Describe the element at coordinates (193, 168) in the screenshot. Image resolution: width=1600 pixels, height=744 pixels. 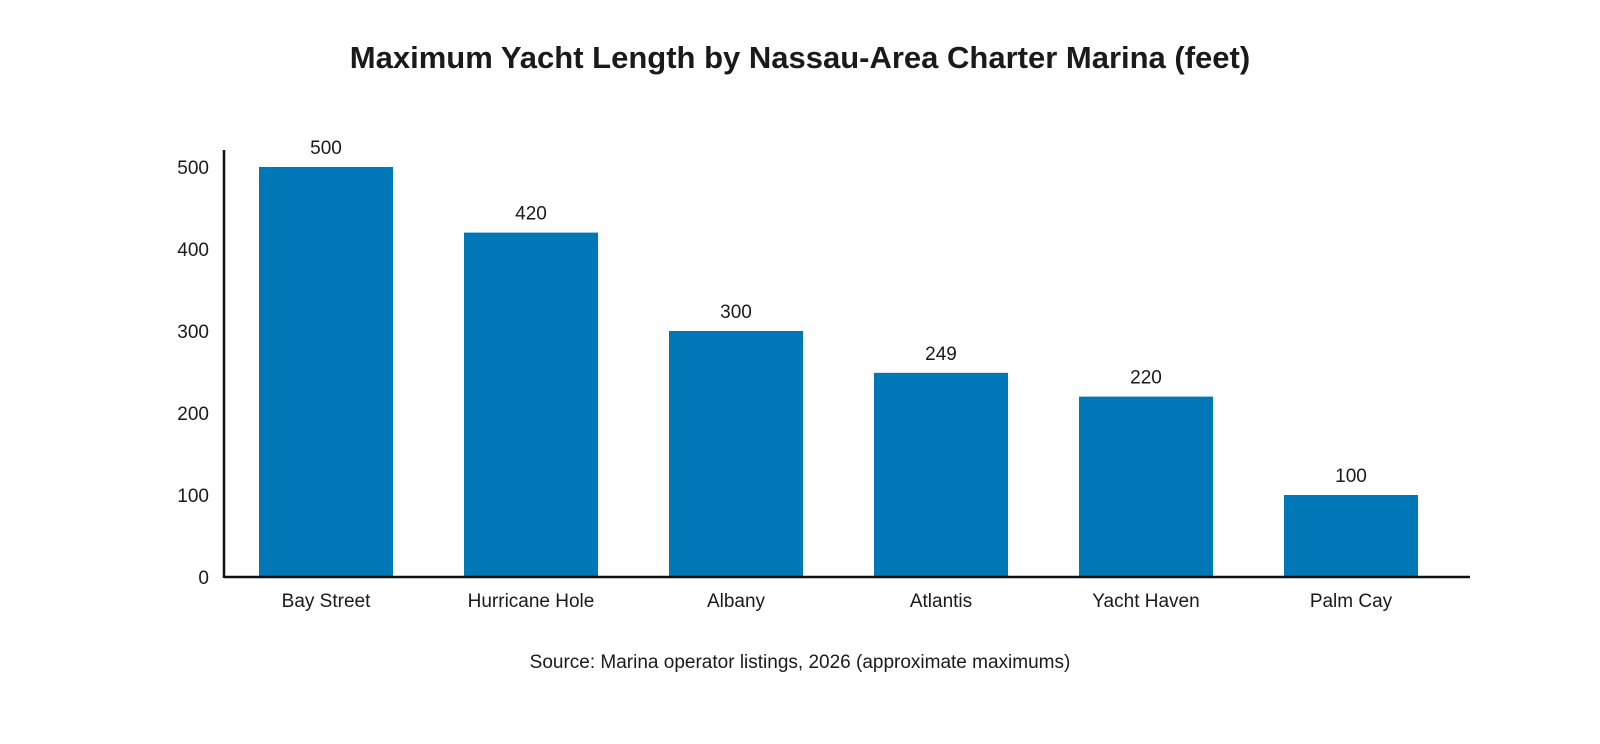
I see `y-tick-label: 500` at that location.